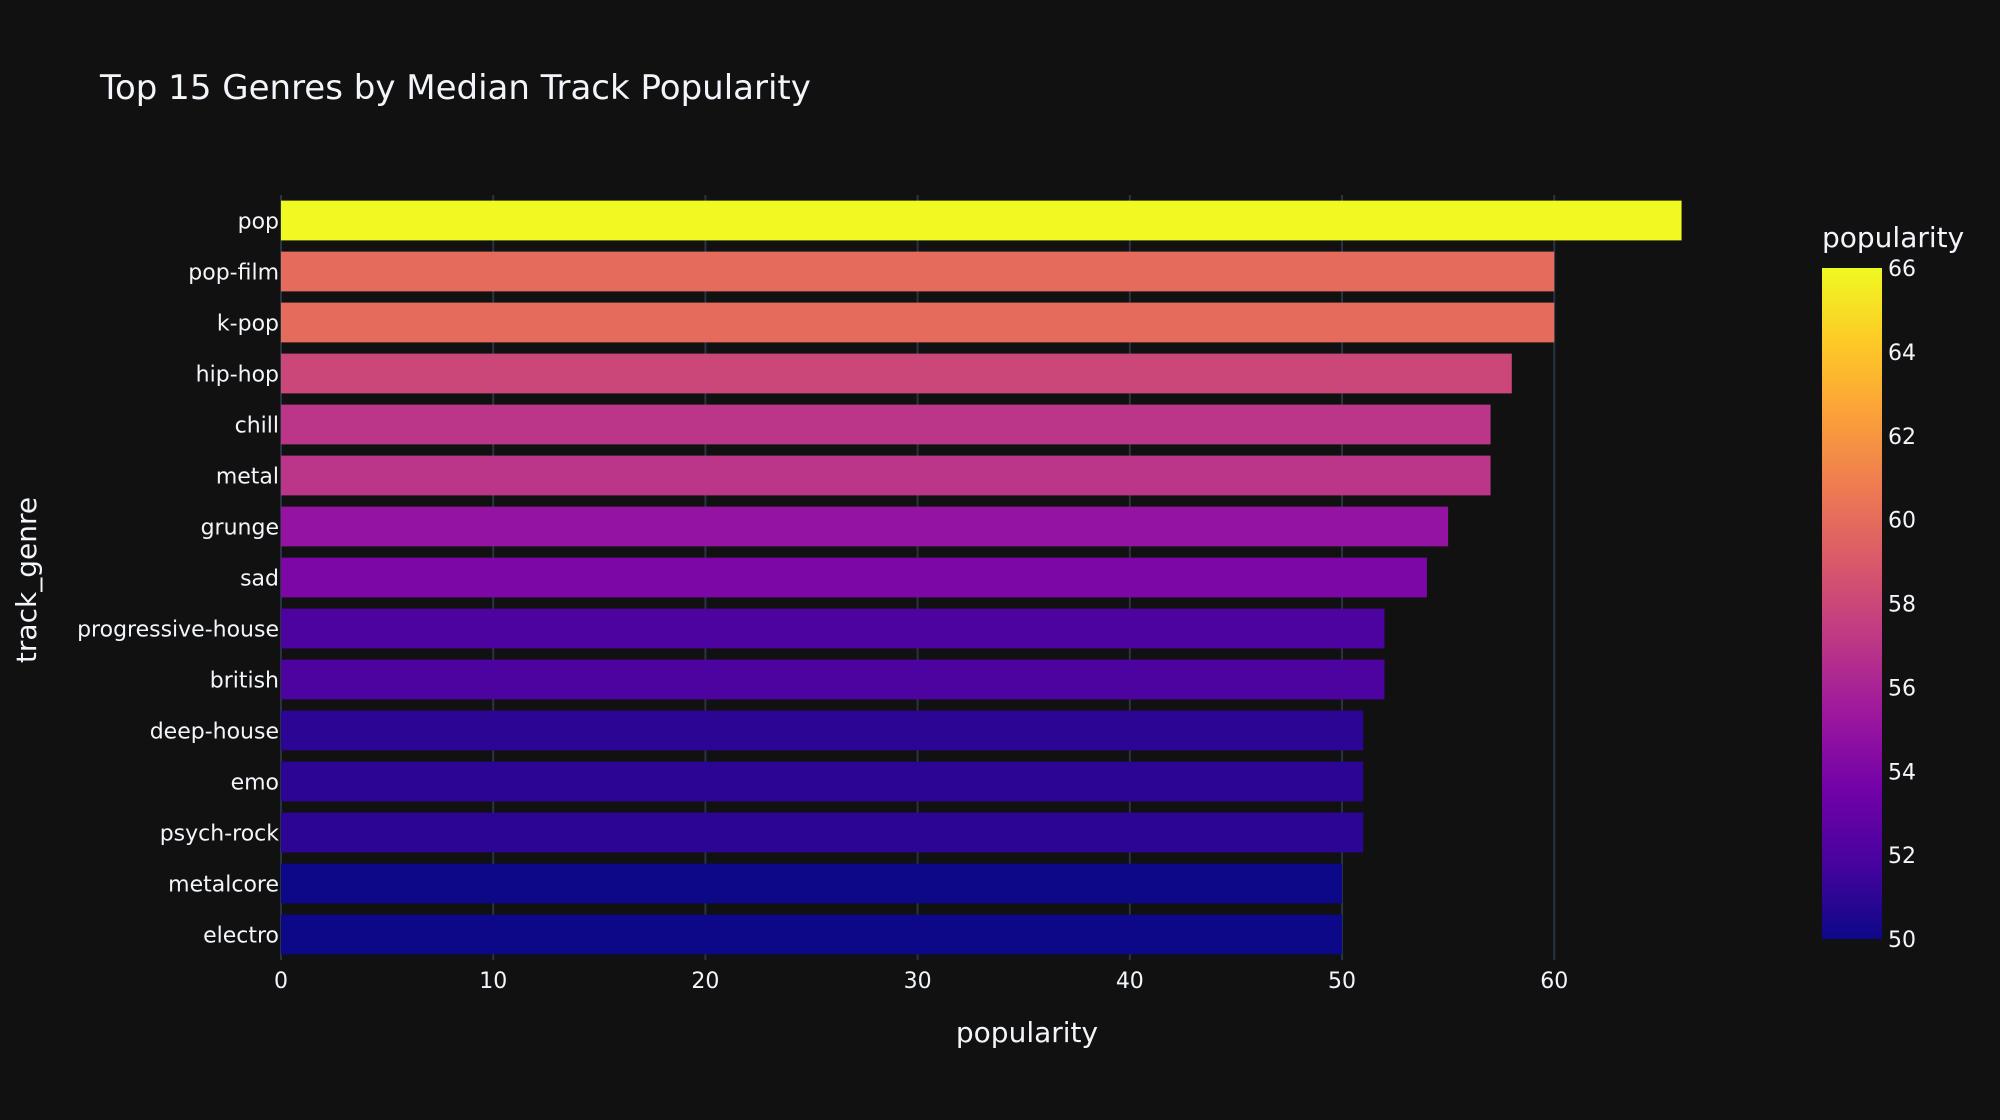 Image resolution: width=2000 pixels, height=1120 pixels. Describe the element at coordinates (259, 579) in the screenshot. I see `y-tick-label: sad` at that location.